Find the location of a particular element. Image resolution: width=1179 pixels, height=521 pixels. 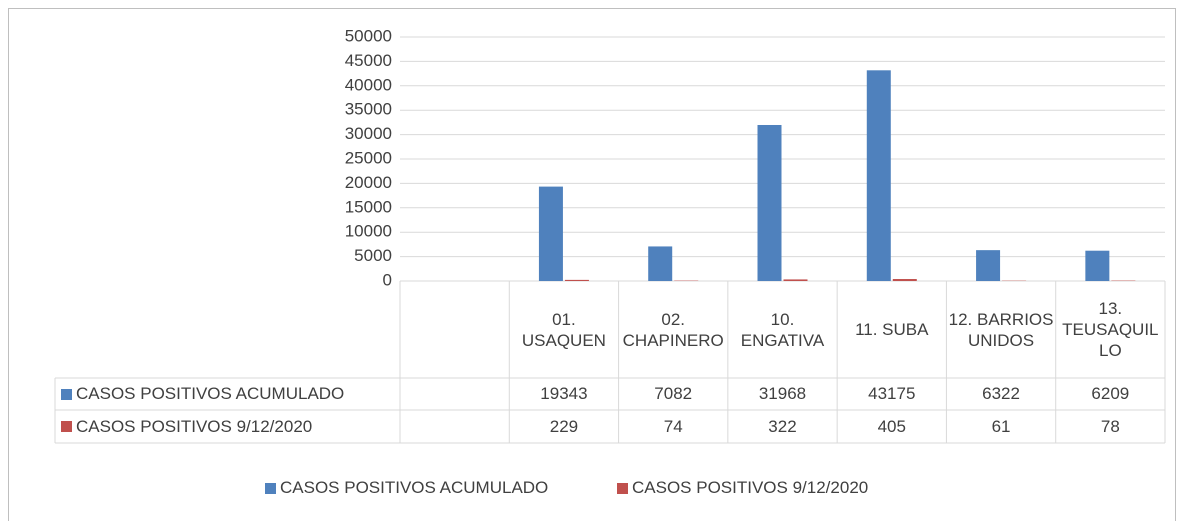

table-row-label: CASOS POSITIVOS ACUMULADO is located at coordinates (202, 394).